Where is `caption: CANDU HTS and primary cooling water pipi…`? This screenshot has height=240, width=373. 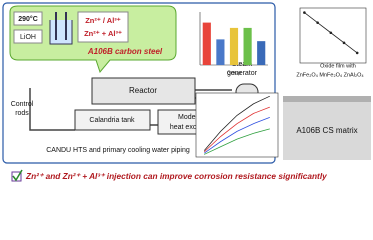
caption: CANDU HTS and primary cooling water pipi… is located at coordinates (118, 150).